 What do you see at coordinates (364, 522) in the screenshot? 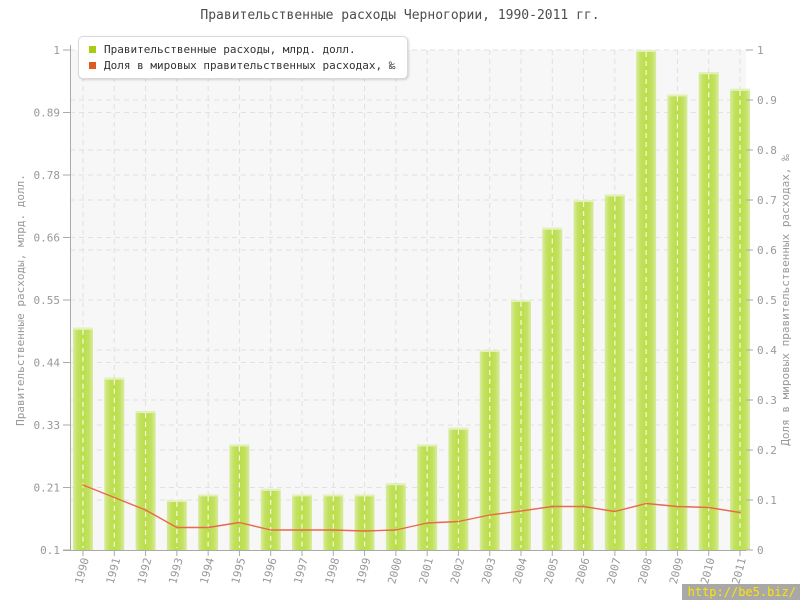
I see `bar-1999` at bounding box center [364, 522].